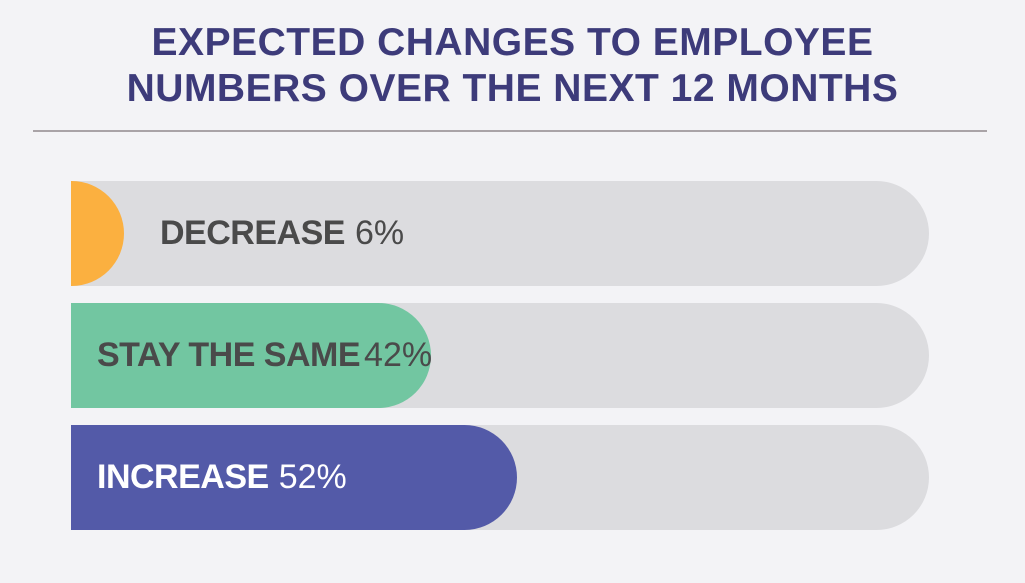 Image resolution: width=1025 pixels, height=583 pixels. I want to click on value-label: 42%, so click(398, 355).